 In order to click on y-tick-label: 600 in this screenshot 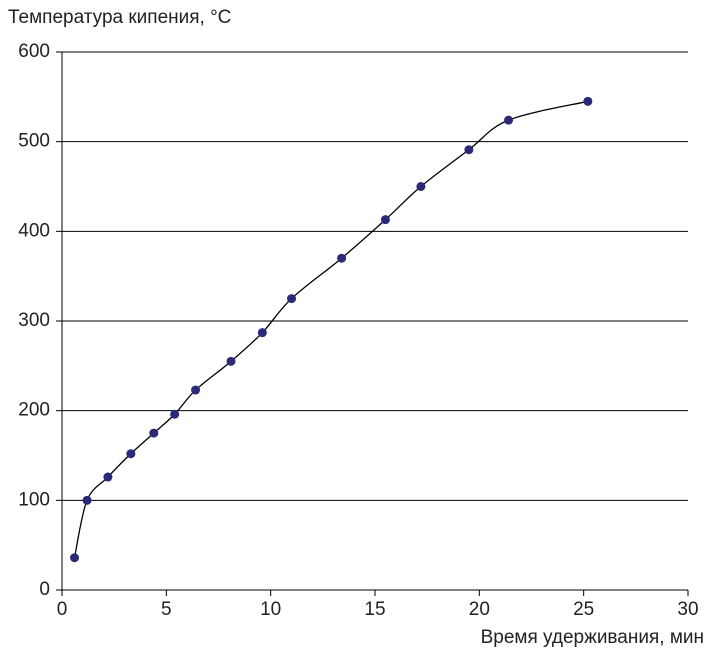, I will do `click(34, 51)`.